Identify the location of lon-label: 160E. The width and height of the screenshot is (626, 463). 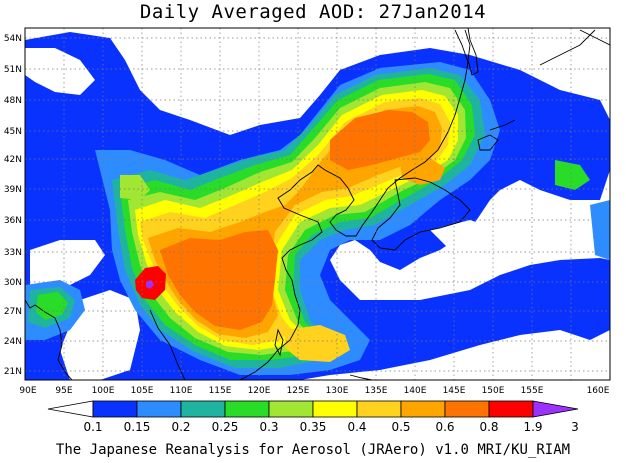
(598, 391).